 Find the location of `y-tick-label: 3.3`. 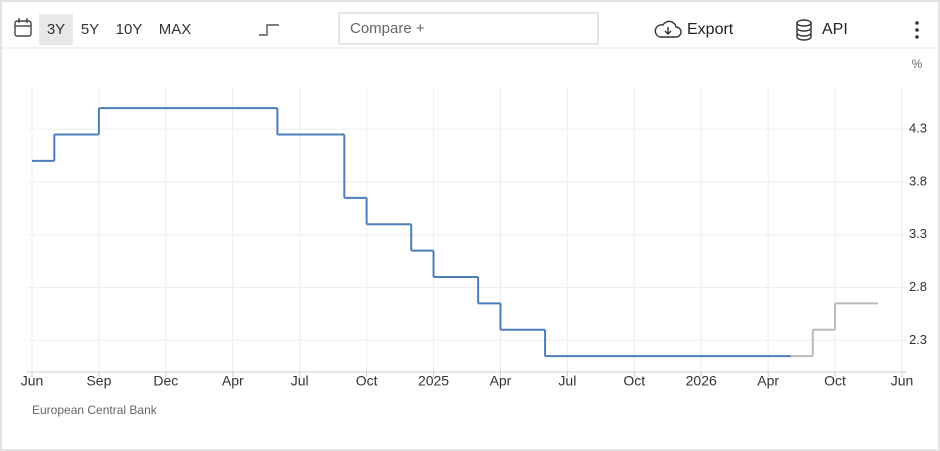

y-tick-label: 3.3 is located at coordinates (918, 233).